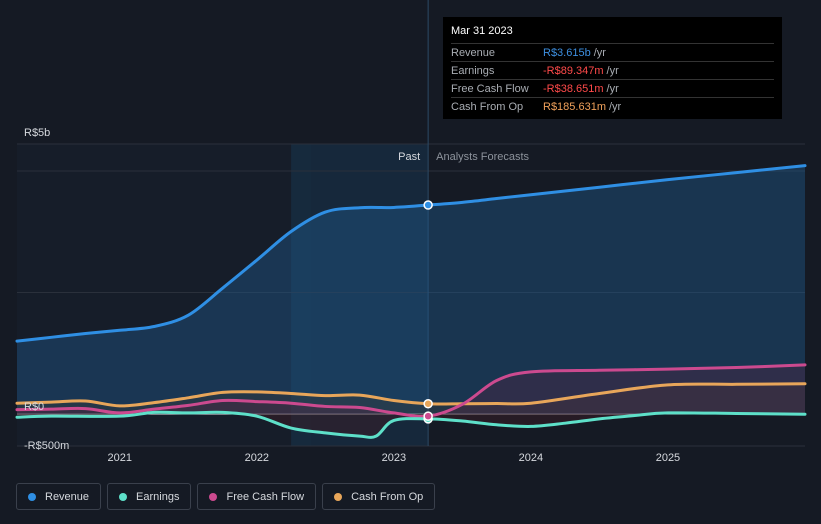  I want to click on legend-label: Revenue, so click(67, 496).